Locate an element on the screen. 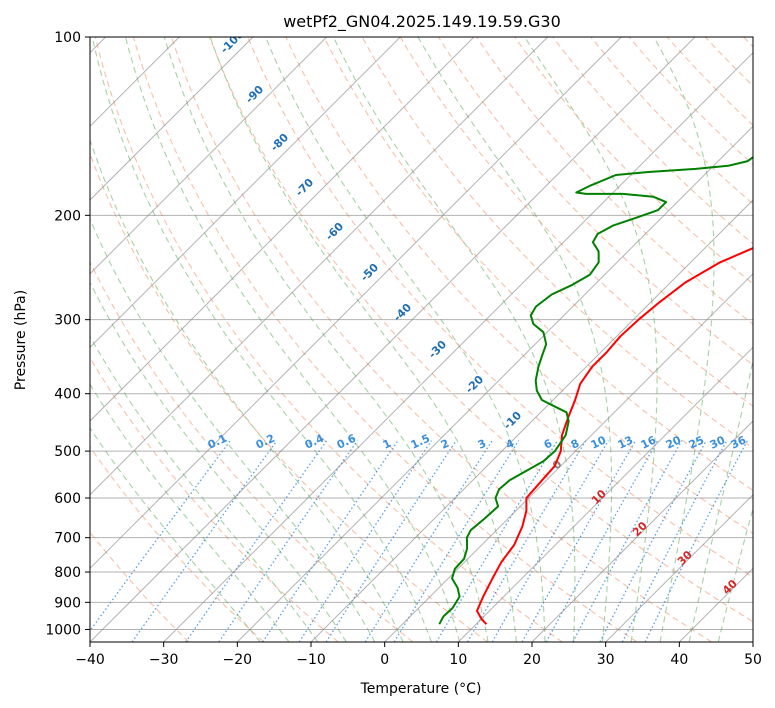  y-tick-label: 1000 is located at coordinates (63, 630).